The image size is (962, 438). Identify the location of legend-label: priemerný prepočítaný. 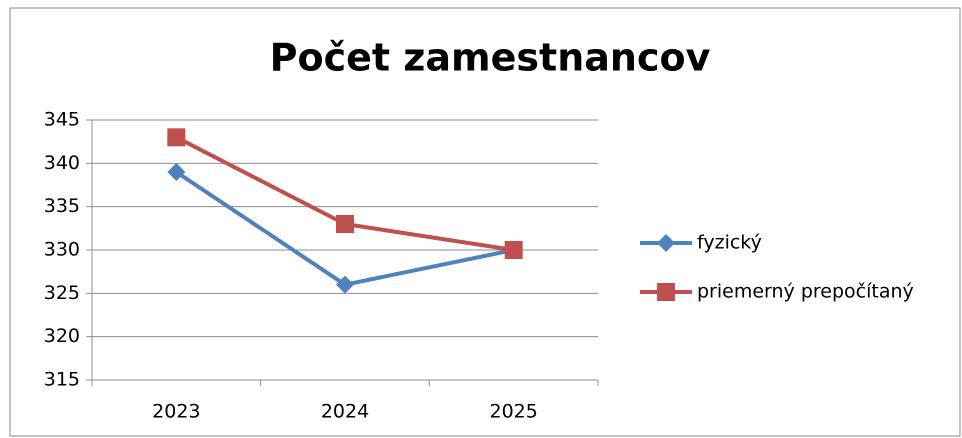
(805, 292).